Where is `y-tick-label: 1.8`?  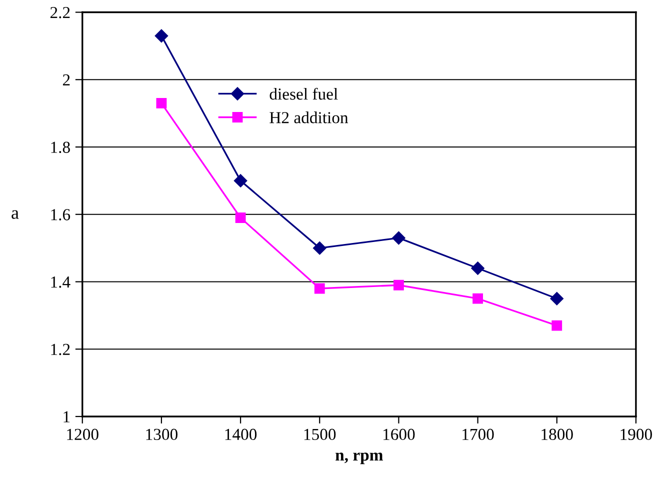
y-tick-label: 1.8 is located at coordinates (60, 148).